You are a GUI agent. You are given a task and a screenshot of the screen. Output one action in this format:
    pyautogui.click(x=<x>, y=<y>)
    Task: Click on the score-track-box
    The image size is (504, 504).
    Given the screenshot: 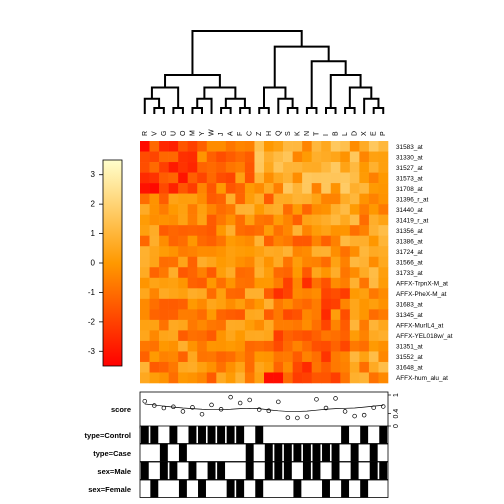 What is the action you would take?
    pyautogui.click(x=264, y=410)
    